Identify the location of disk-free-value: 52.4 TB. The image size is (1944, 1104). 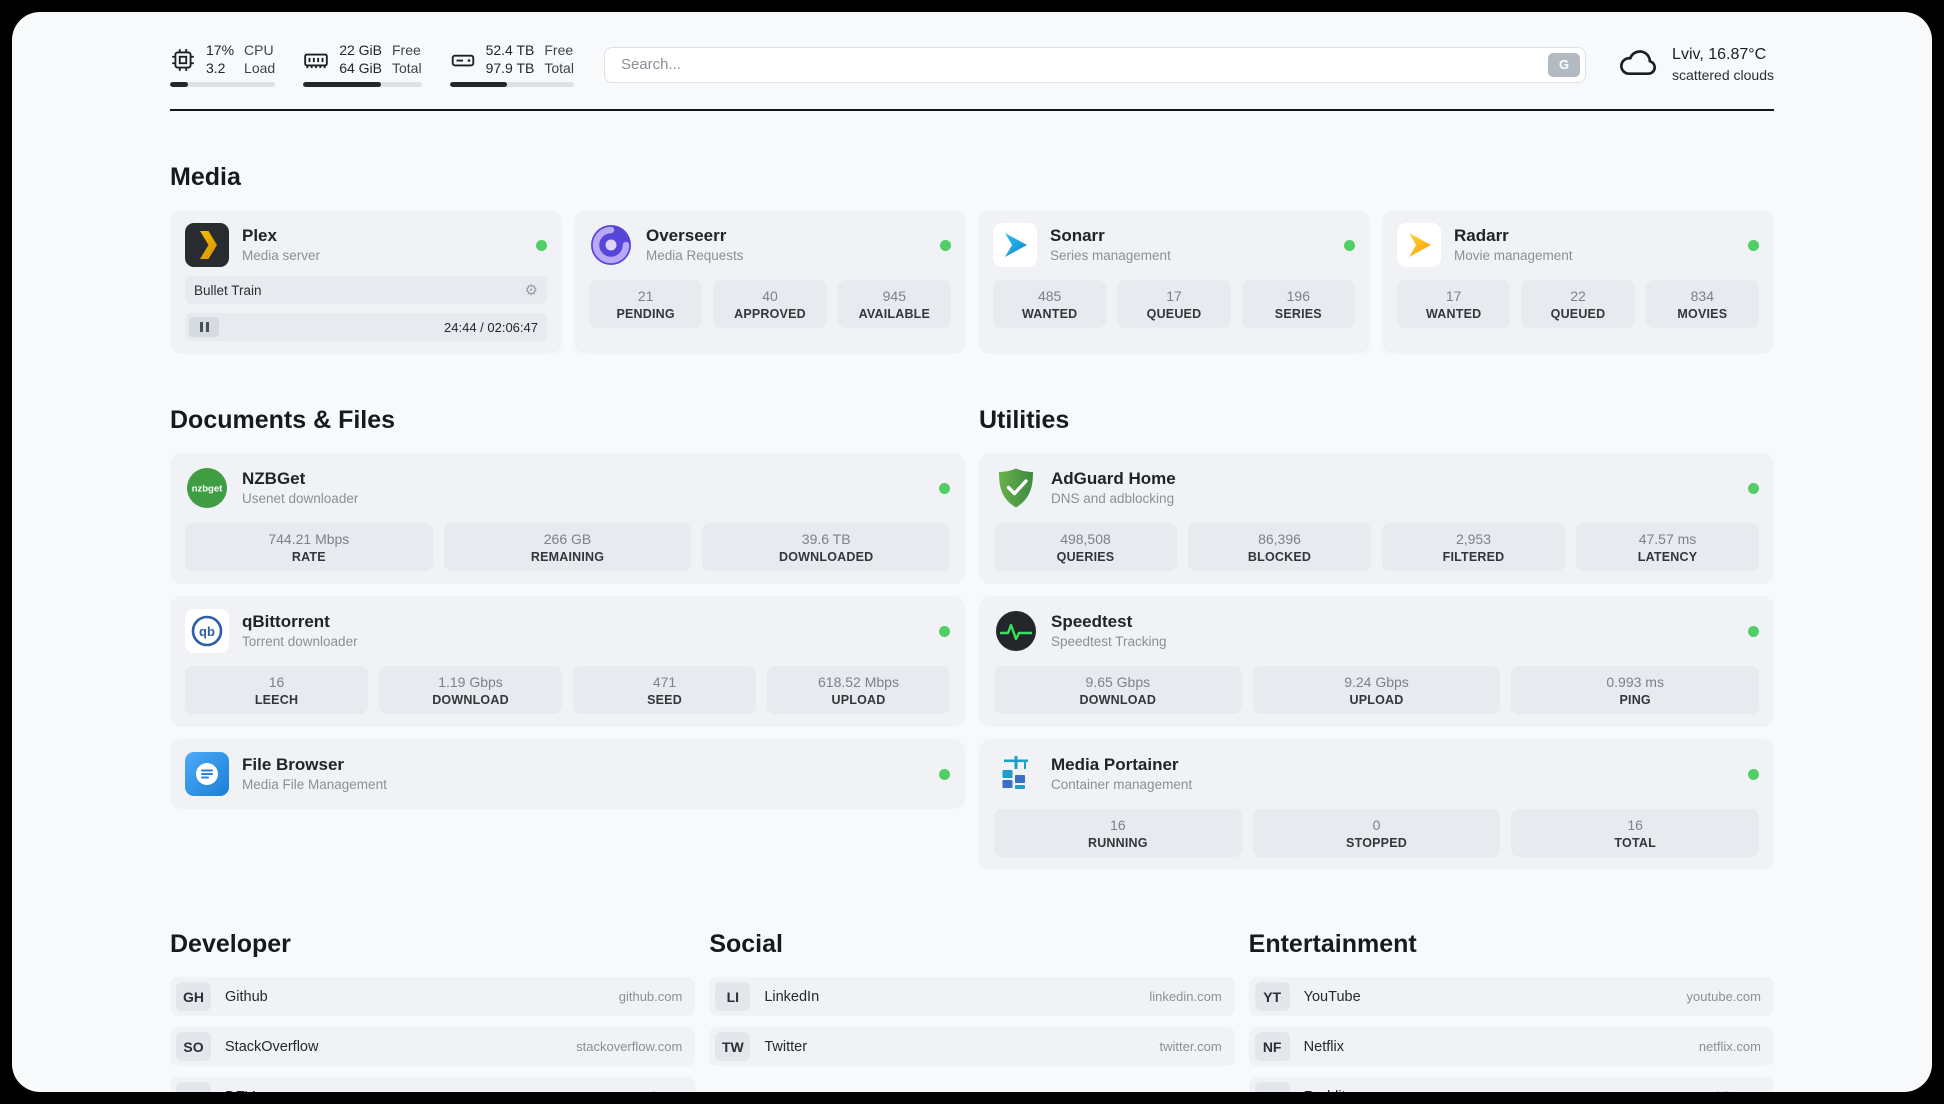
(510, 50).